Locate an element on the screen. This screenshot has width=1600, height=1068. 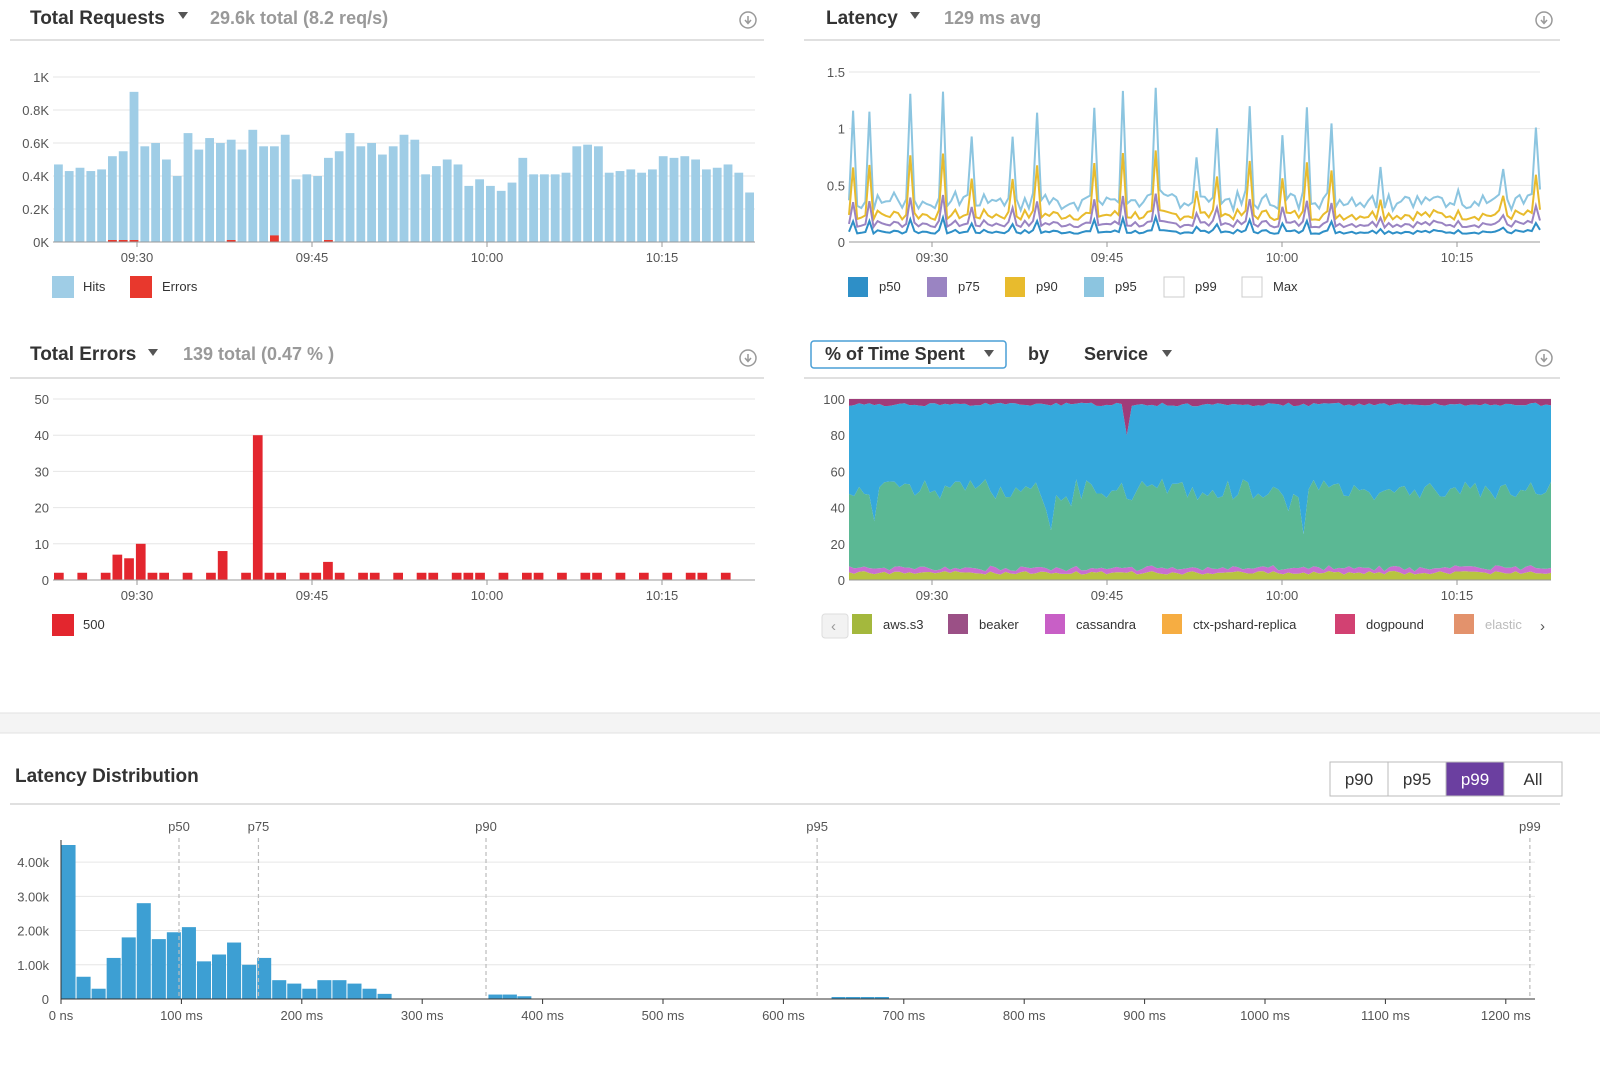
chevron-right-icon: › is located at coordinates (1542, 626).